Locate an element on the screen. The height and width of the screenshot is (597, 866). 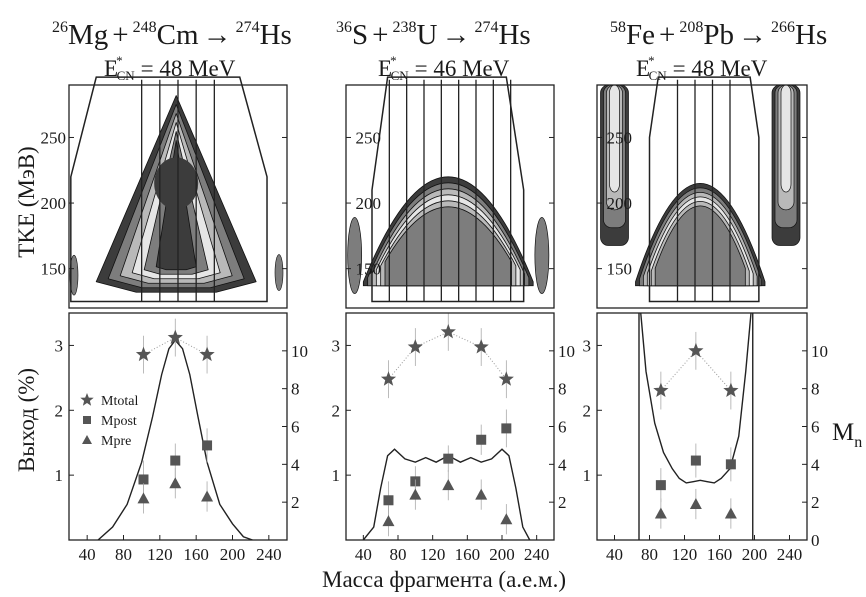
title-panel-1: 26Mg +248Cm → 274Hs E* CN = 48 MeV is located at coordinates (172, 51).